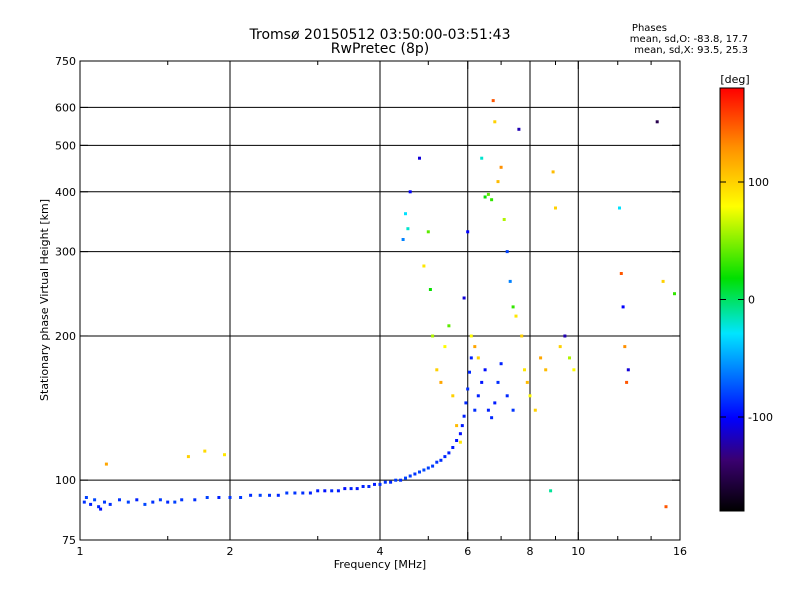  I want to click on chart-title: Tromsø 20150512 03:50:00-03:51:43, so click(380, 35).